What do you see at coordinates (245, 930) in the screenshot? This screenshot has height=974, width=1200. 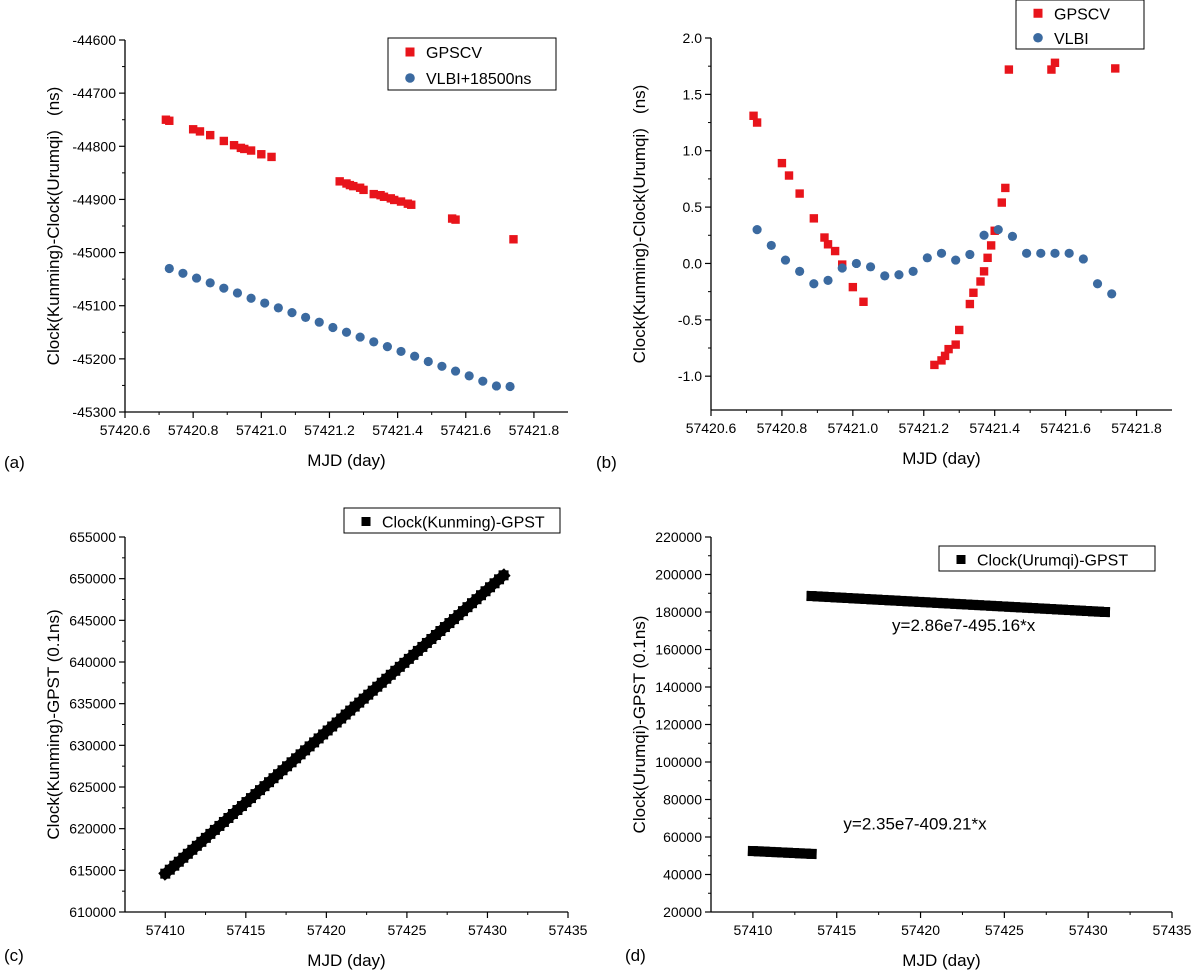 I see `x-tick-label: 57415` at bounding box center [245, 930].